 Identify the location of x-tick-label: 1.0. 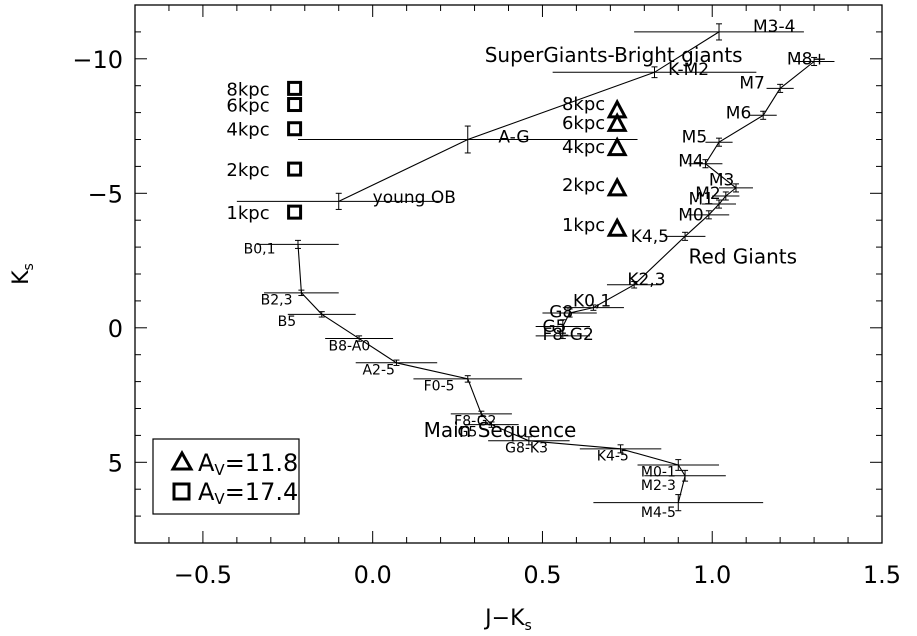
(712, 575).